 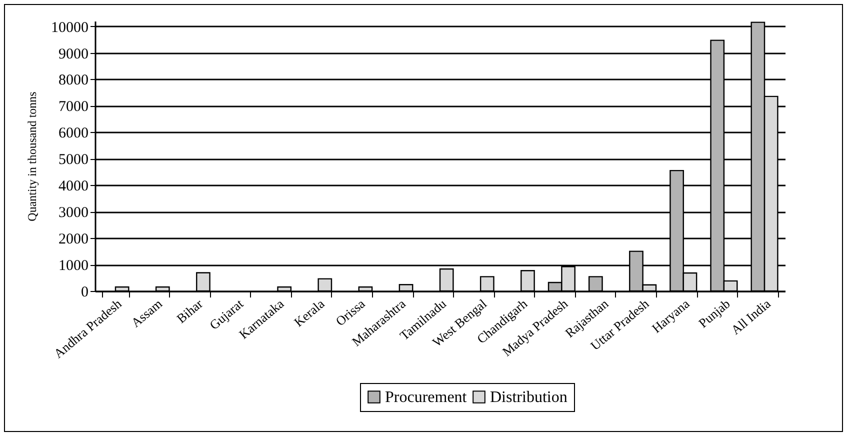 What do you see at coordinates (69, 28) in the screenshot?
I see `y-tick-label: 10000` at bounding box center [69, 28].